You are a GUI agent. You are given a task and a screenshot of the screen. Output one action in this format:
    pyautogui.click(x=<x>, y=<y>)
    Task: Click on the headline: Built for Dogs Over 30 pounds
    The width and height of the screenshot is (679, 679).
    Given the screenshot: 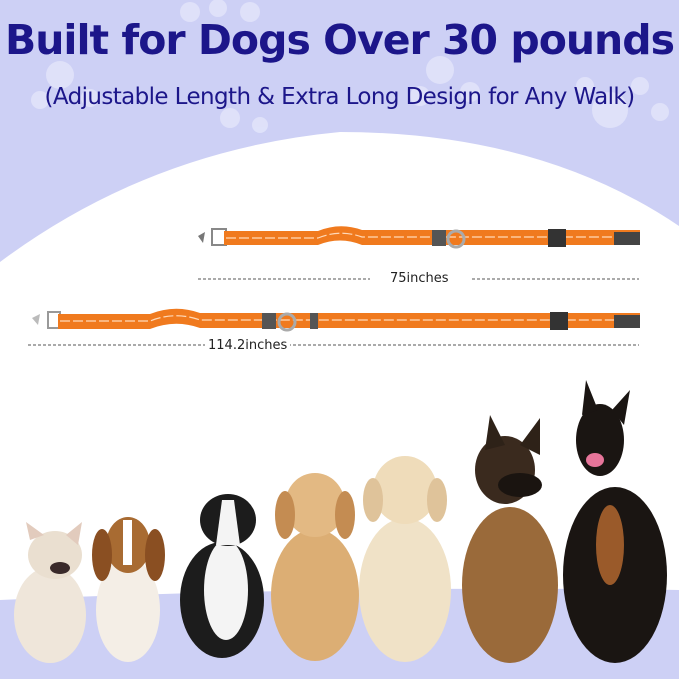 What is the action you would take?
    pyautogui.click(x=339, y=40)
    